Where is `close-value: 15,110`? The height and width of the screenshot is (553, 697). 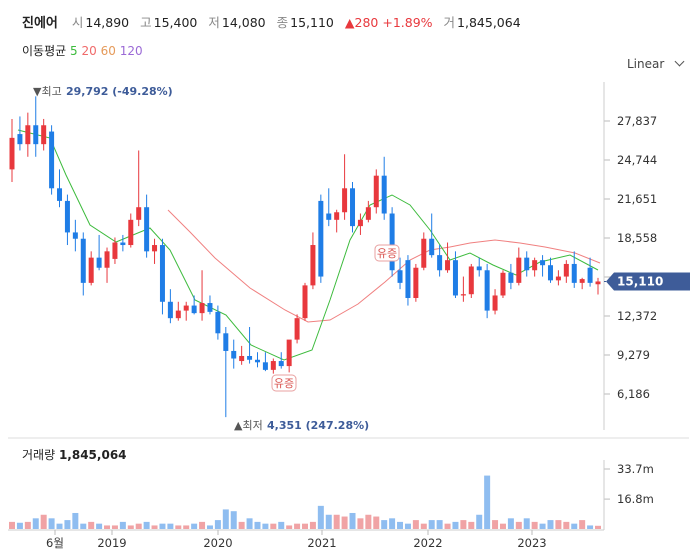 close-value: 15,110 is located at coordinates (312, 22).